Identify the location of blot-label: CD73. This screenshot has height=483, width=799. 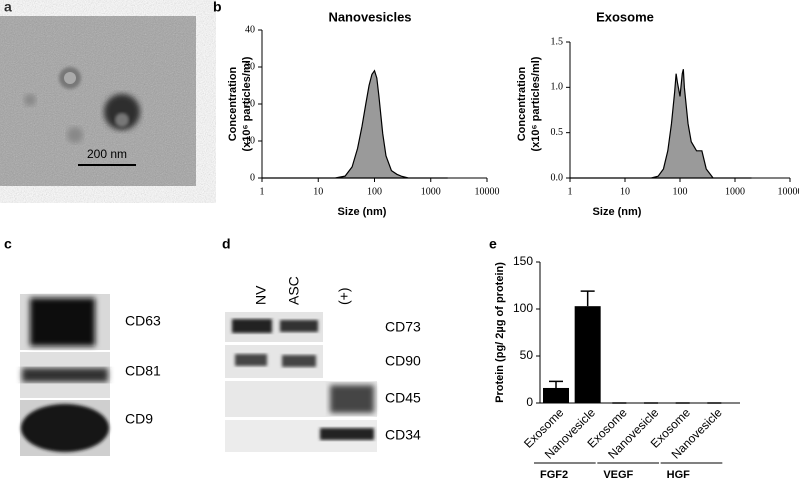
(403, 327).